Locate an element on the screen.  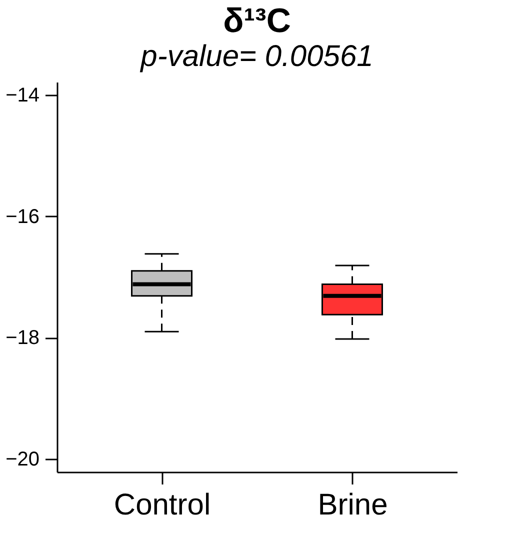
y-tick-label: −18 is located at coordinates (23, 338).